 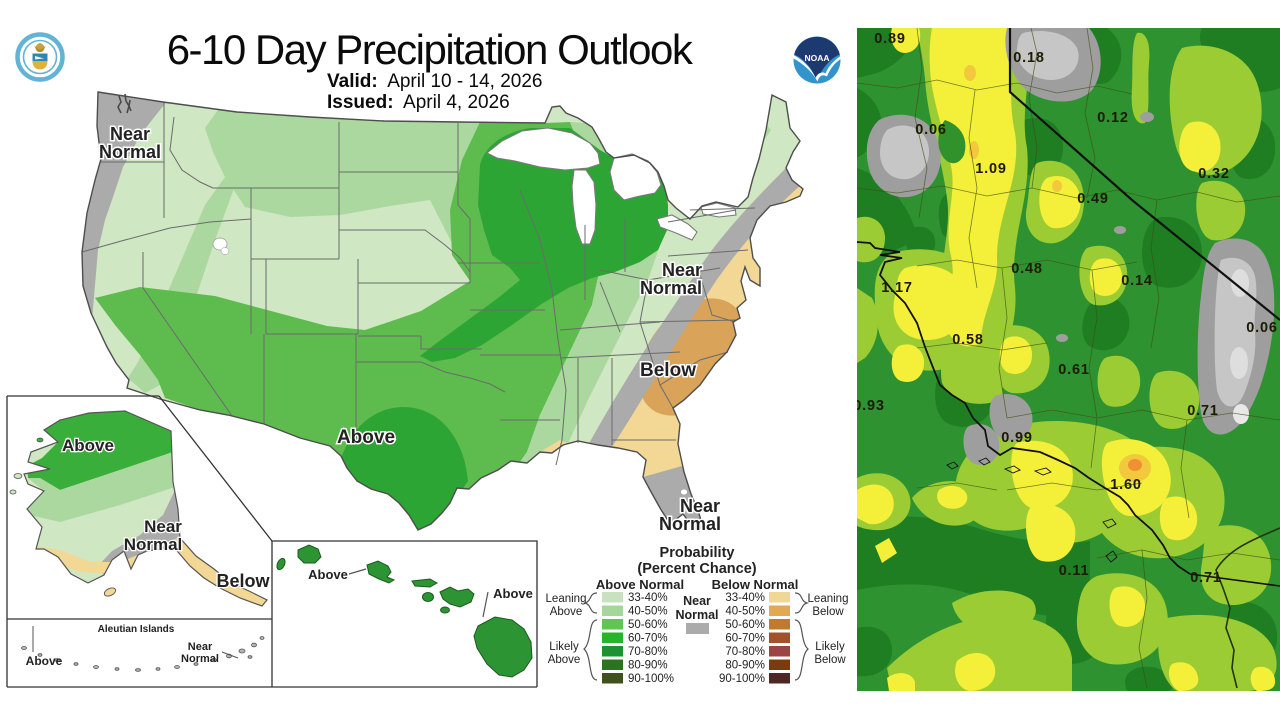 I want to click on svg-text: 0.14, so click(x=1136, y=281).